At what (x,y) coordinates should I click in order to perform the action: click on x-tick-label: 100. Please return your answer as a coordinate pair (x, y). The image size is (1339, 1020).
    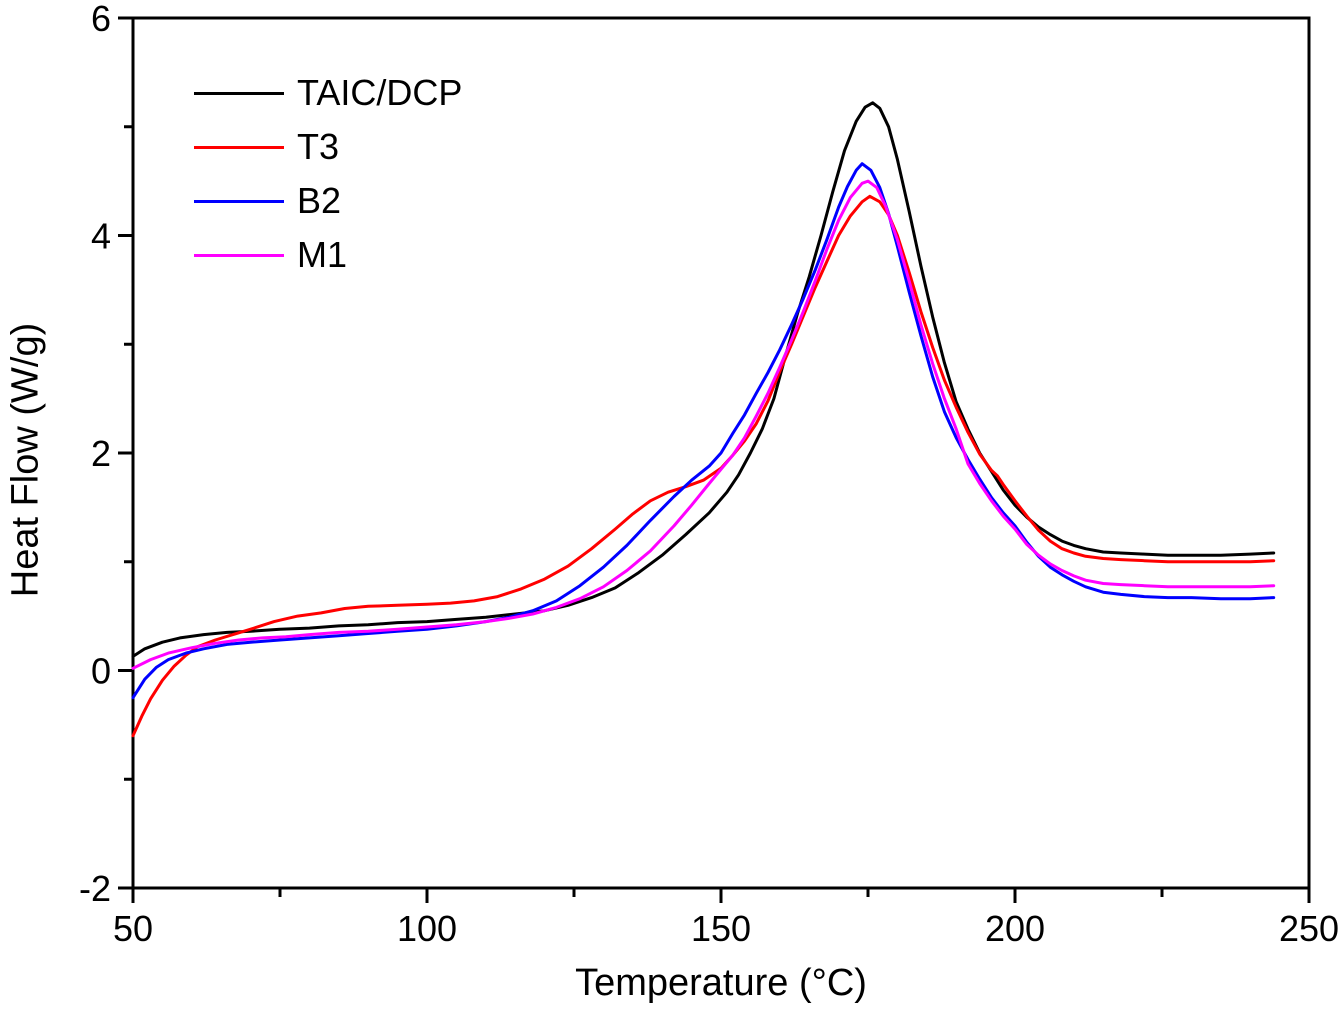
    Looking at the image, I should click on (427, 928).